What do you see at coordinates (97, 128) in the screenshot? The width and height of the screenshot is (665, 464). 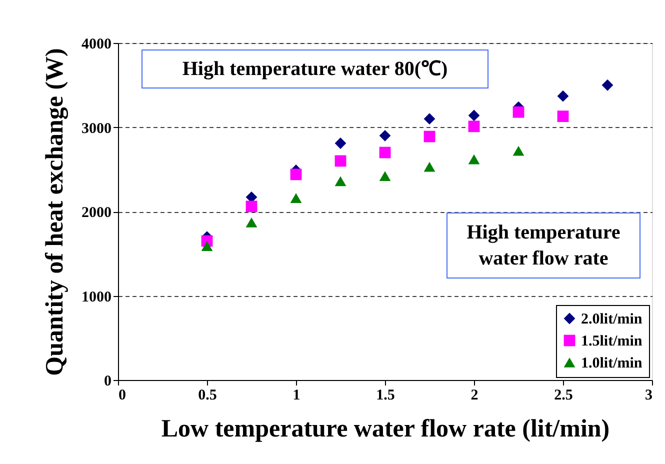 I see `y-tick-label: 3000` at bounding box center [97, 128].